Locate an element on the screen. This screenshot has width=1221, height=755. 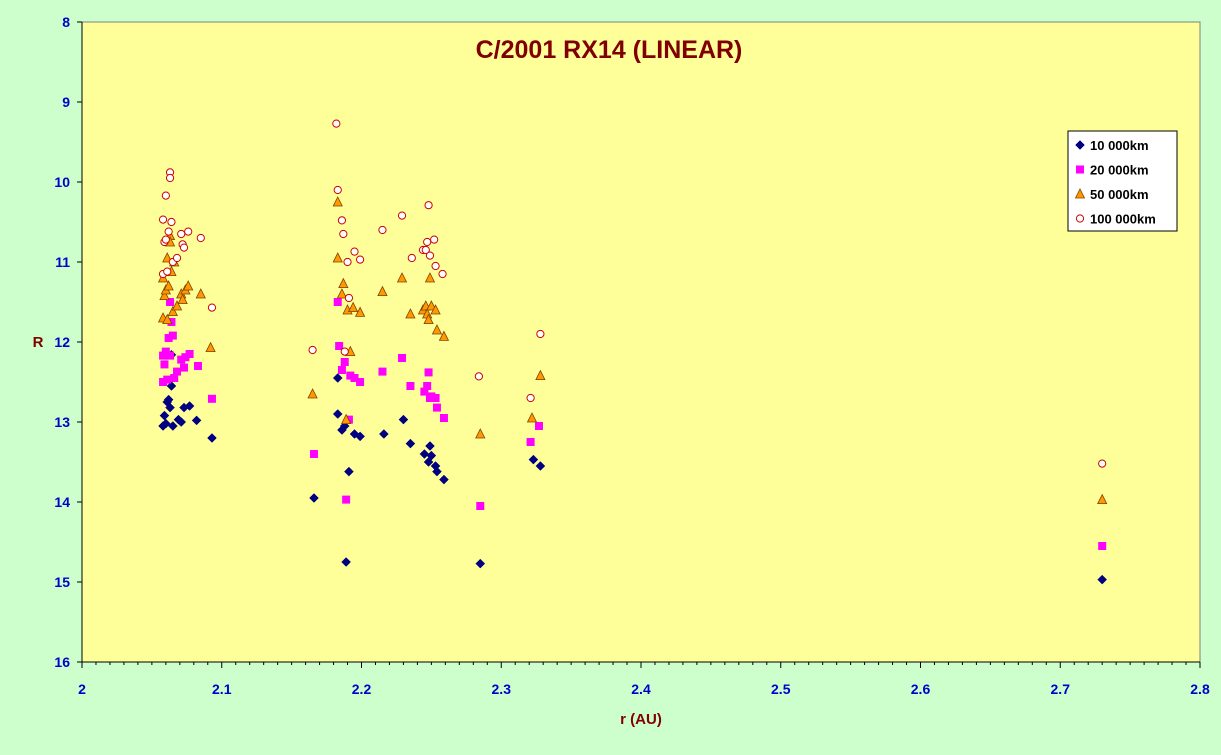
x-tick-label: 2.5 is located at coordinates (781, 689).